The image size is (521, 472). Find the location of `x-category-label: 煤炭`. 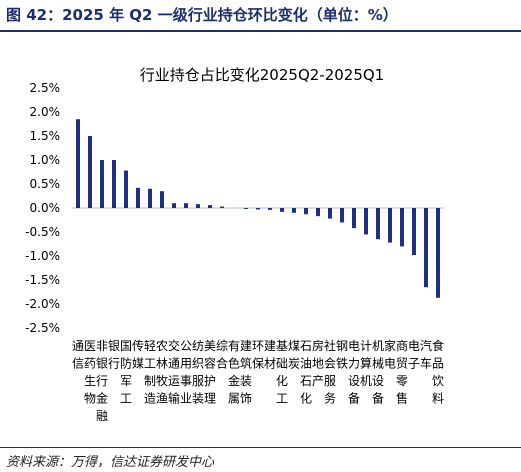

x-category-label: 煤炭 is located at coordinates (294, 355).